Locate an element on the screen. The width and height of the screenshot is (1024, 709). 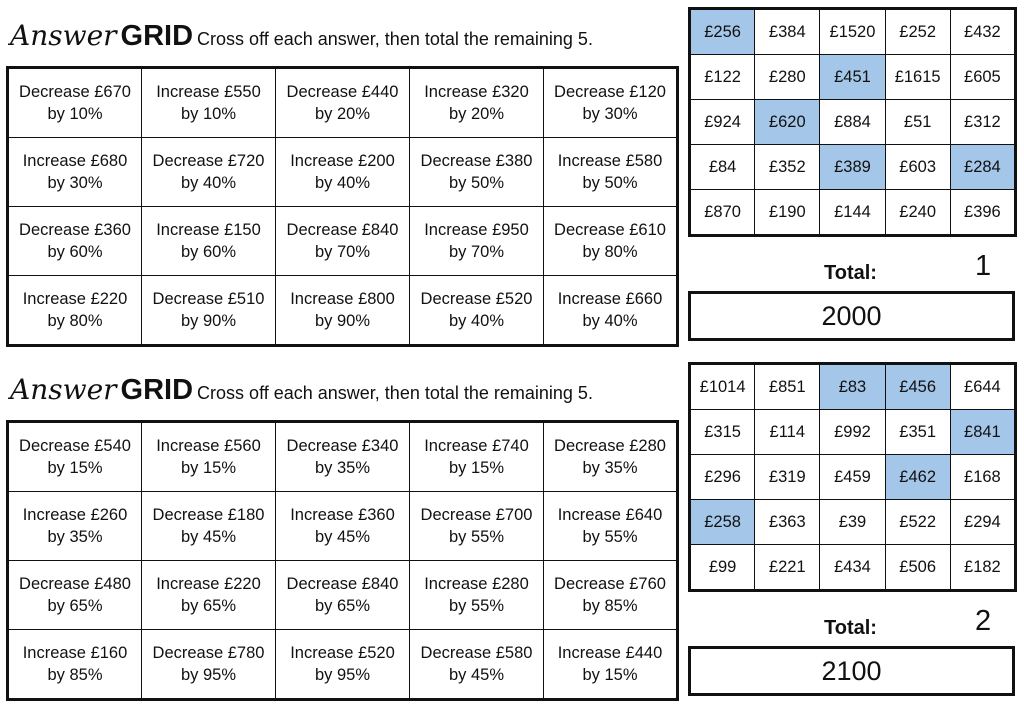
answer-cell: £168 is located at coordinates (983, 477).